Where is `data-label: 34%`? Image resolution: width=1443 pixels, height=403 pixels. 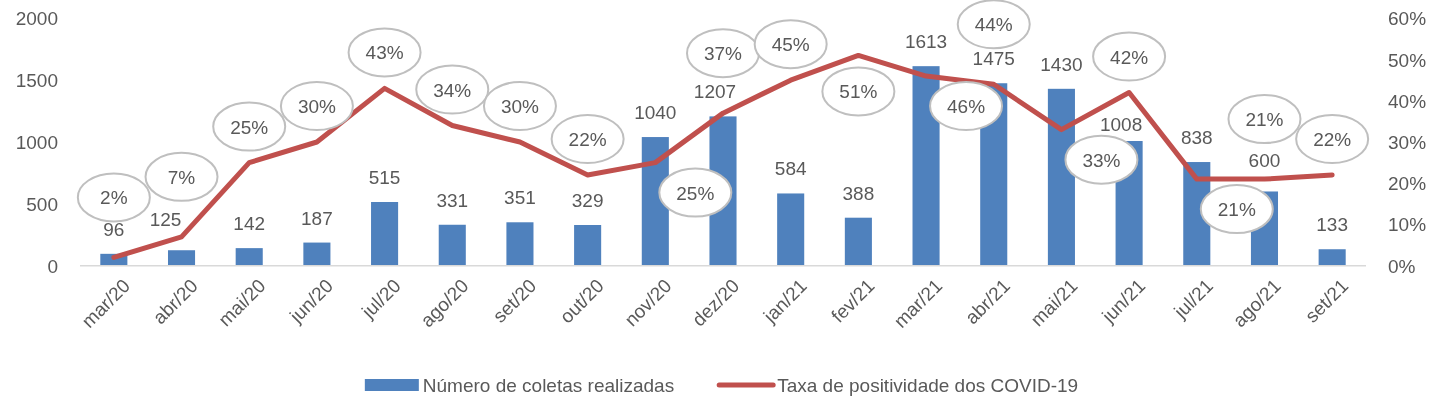
data-label: 34% is located at coordinates (452, 90).